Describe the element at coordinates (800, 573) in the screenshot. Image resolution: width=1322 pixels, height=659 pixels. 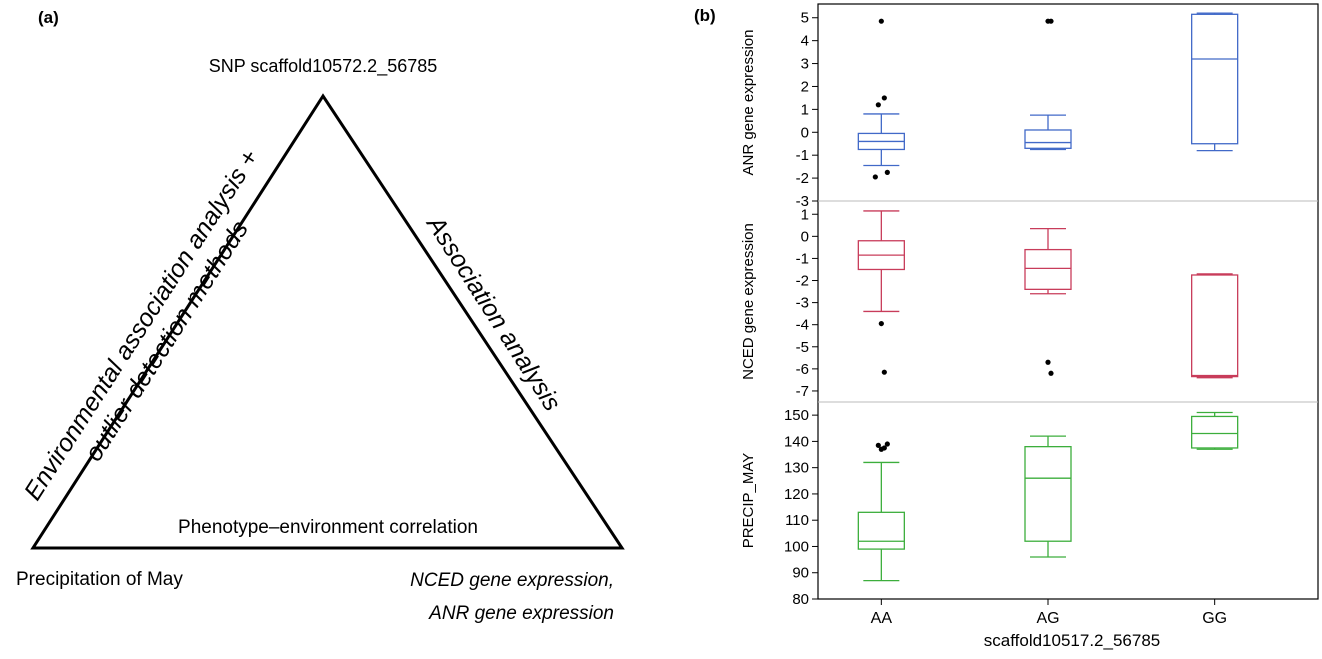
I see `y-tick-label: 90` at that location.